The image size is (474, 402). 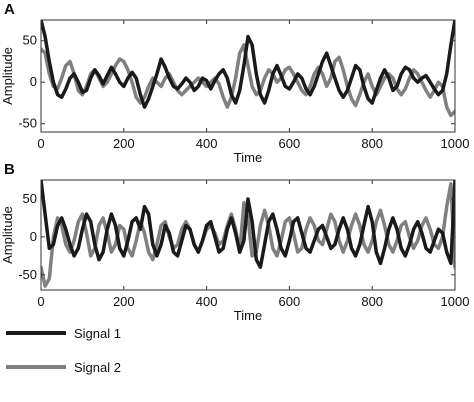 I want to click on legend: Signal 1 Signal 2, so click(x=63, y=350).